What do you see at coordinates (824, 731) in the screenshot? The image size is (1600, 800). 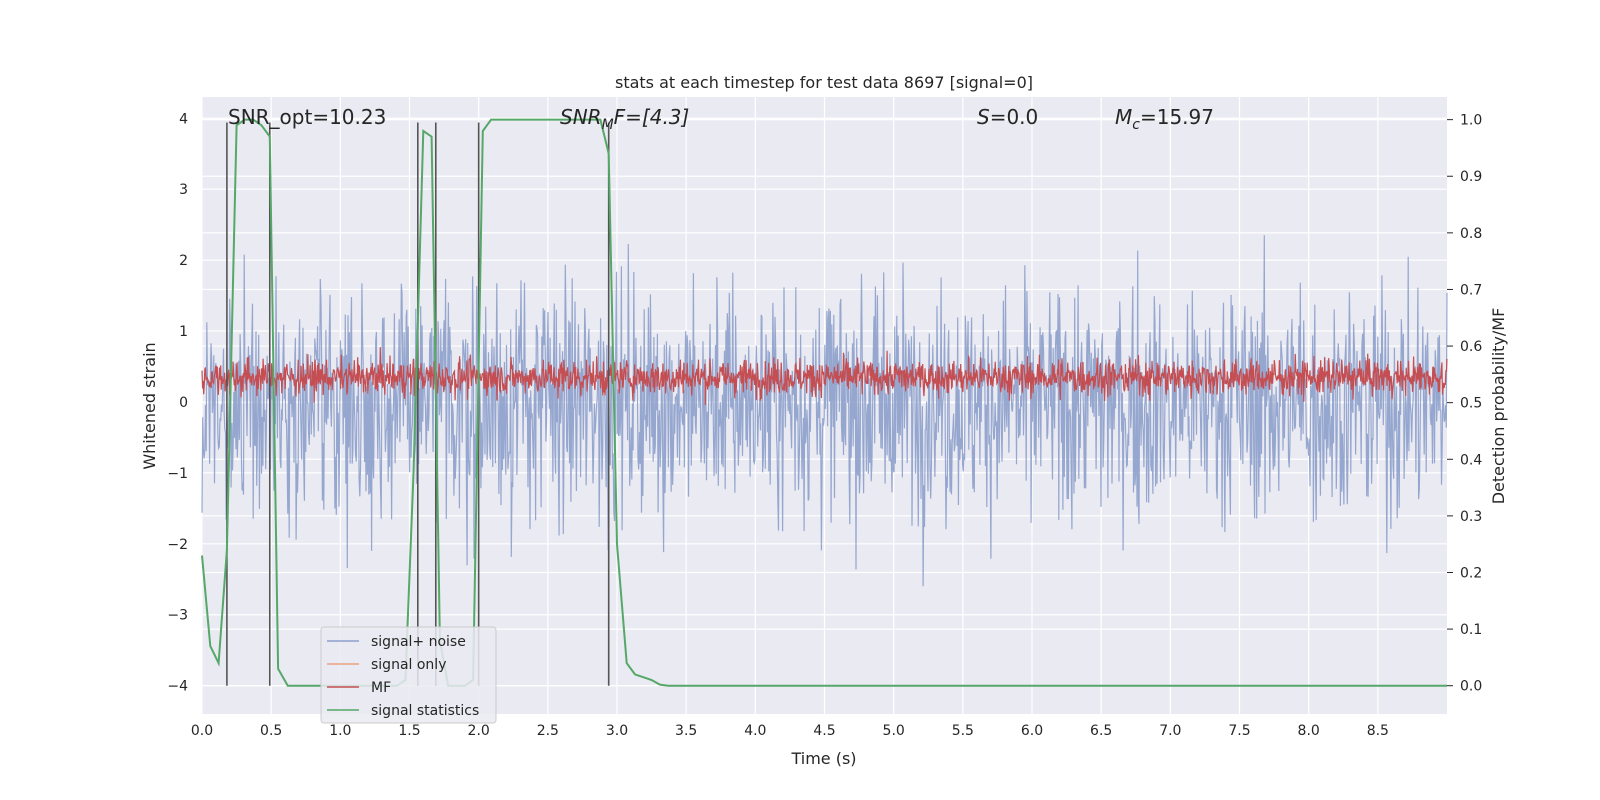 I see `x-tick-label: 4.5` at bounding box center [824, 731].